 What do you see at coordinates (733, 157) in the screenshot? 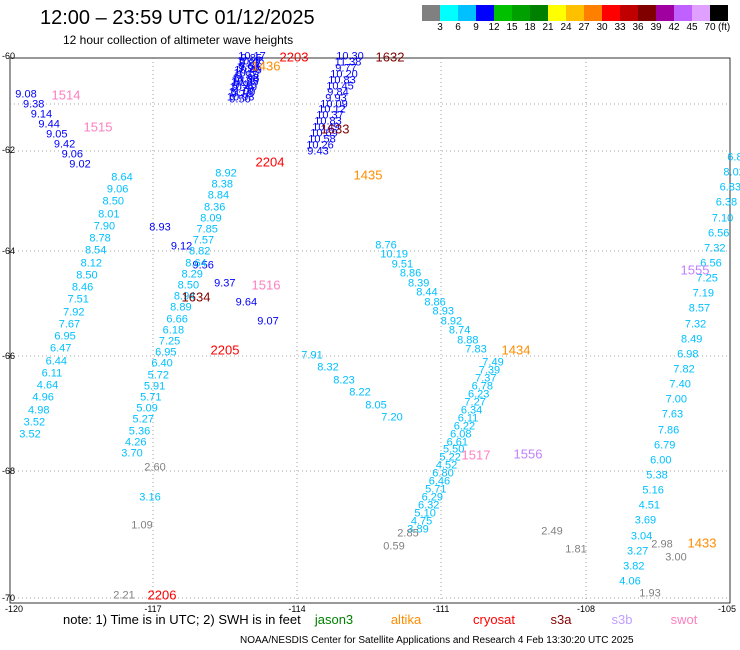
I see `wave-height-value: 6.83` at bounding box center [733, 157].